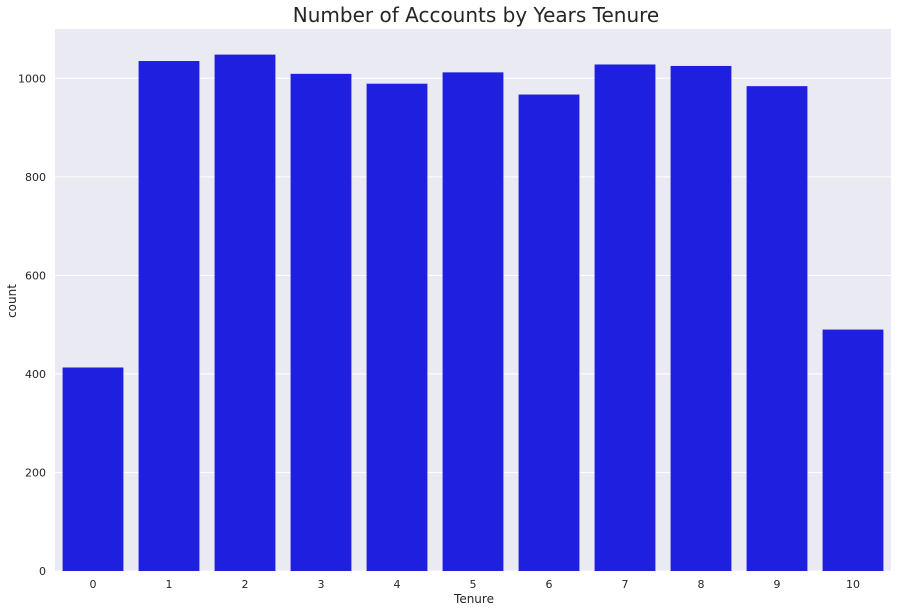 This screenshot has width=899, height=612. What do you see at coordinates (35, 177) in the screenshot?
I see `y-tick-label: 800` at bounding box center [35, 177].